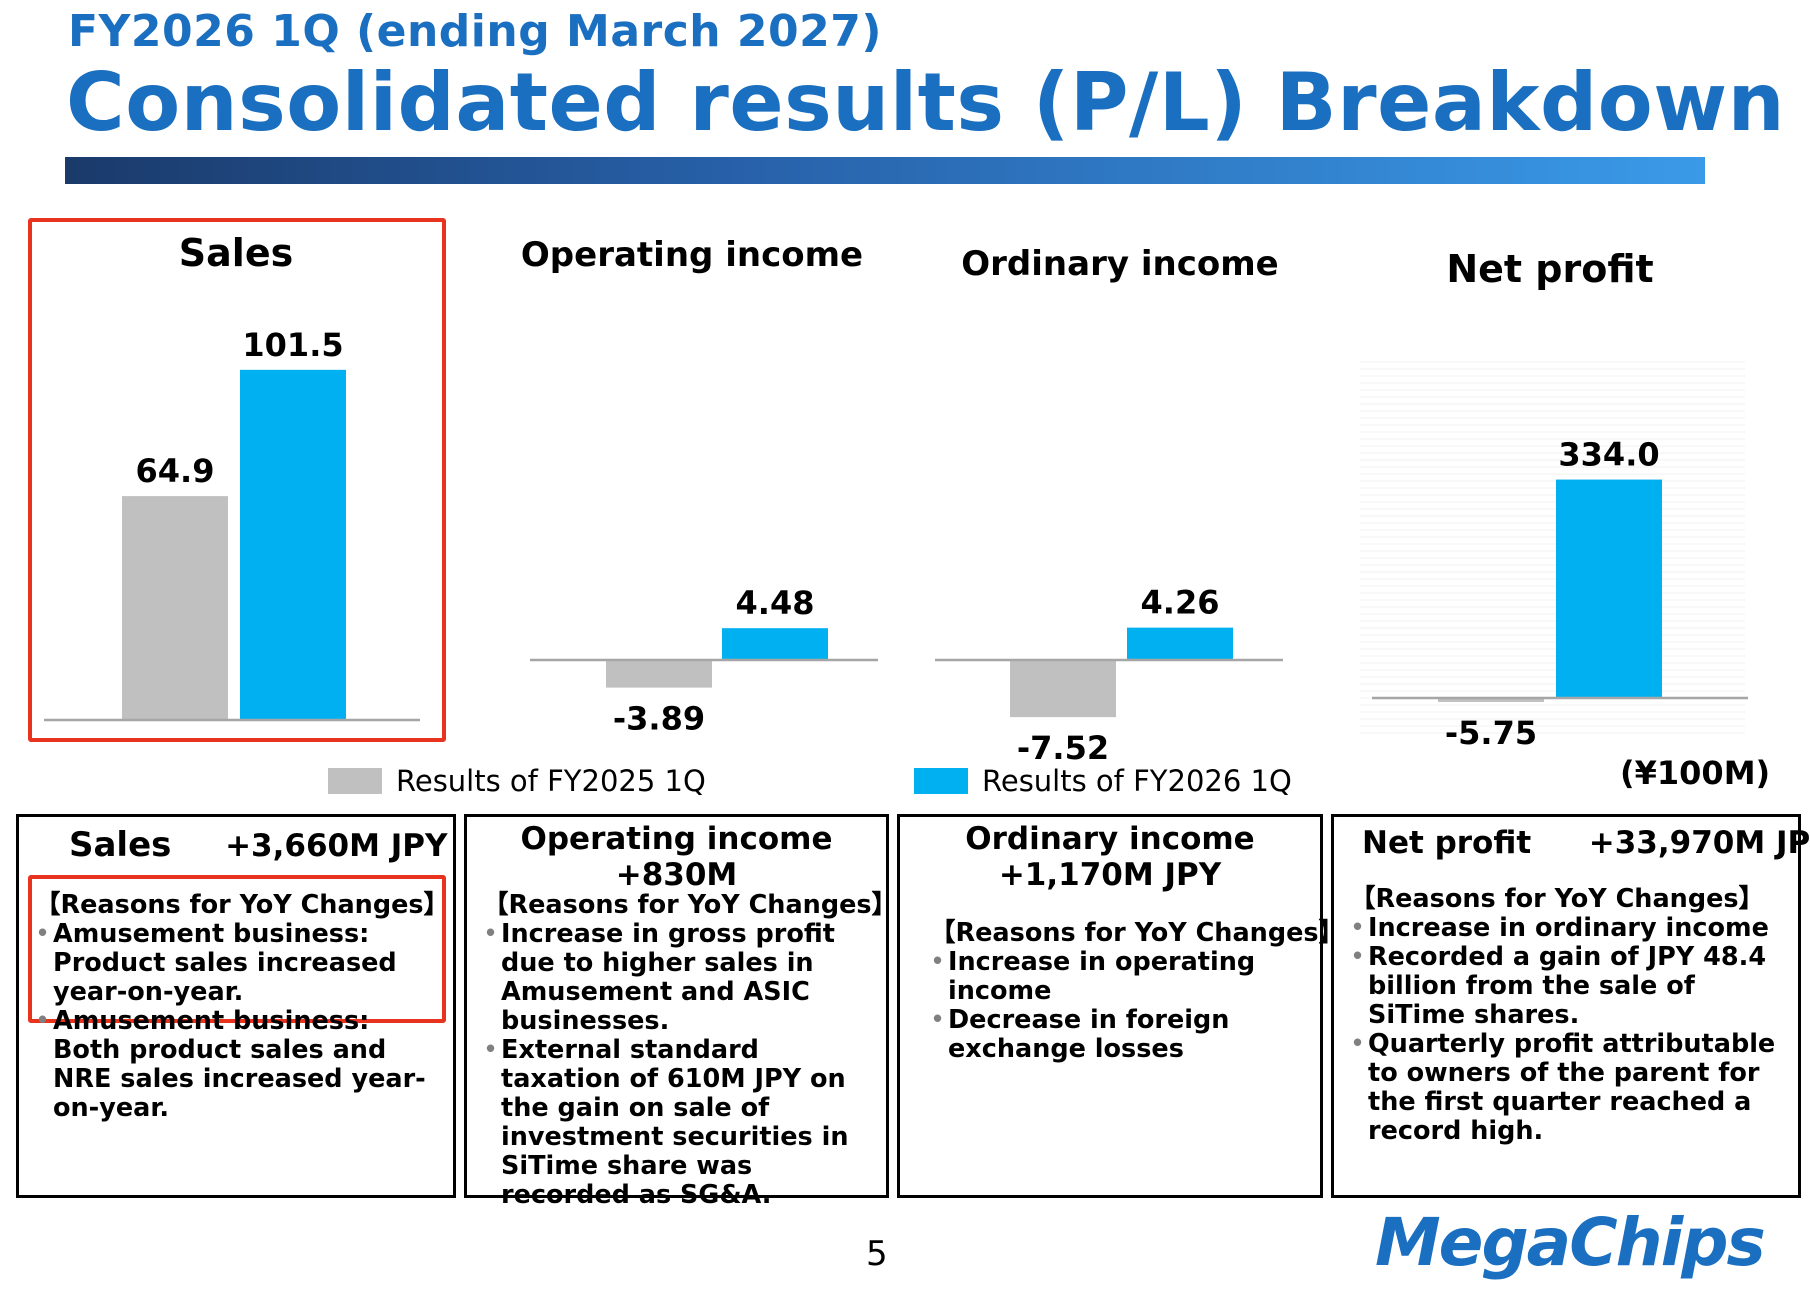  Describe the element at coordinates (1119, 264) in the screenshot. I see `chart-title: Ordinary income` at that location.